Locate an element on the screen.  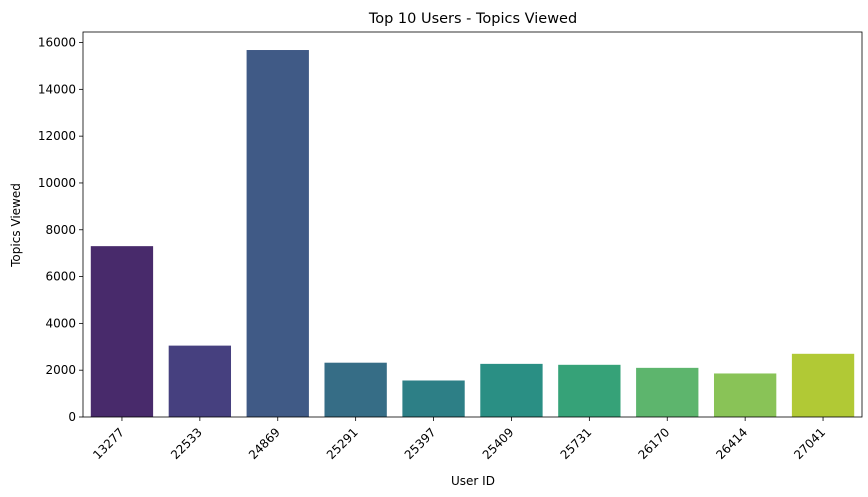
x-axis-label: User ID is located at coordinates (473, 481).